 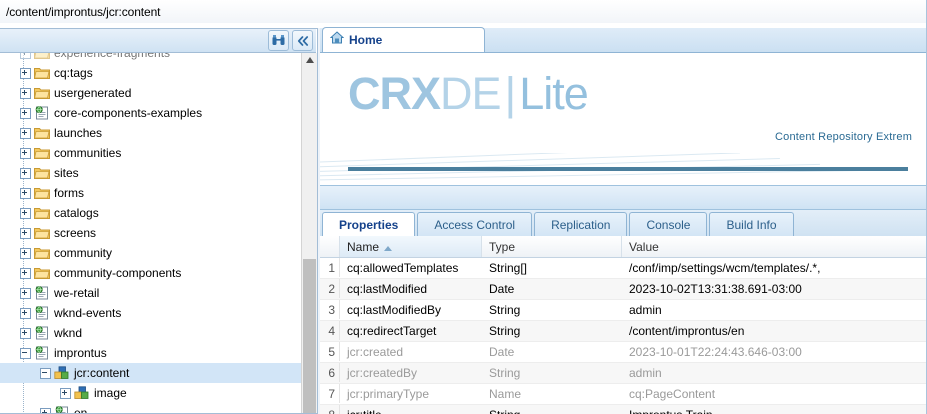 I want to click on tab-build-info: Build Info, so click(x=751, y=224).